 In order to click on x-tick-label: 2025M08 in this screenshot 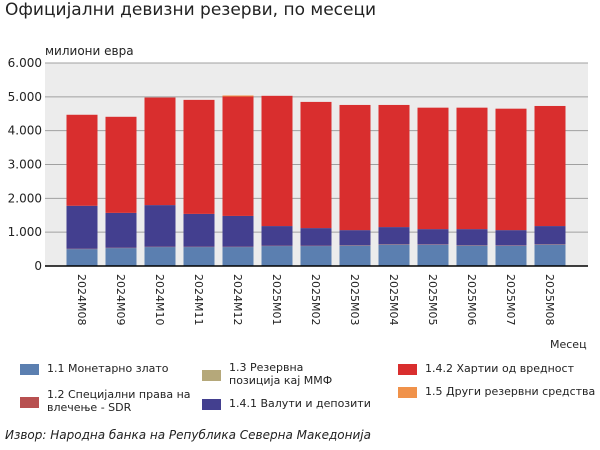, I will do `click(549, 299)`.